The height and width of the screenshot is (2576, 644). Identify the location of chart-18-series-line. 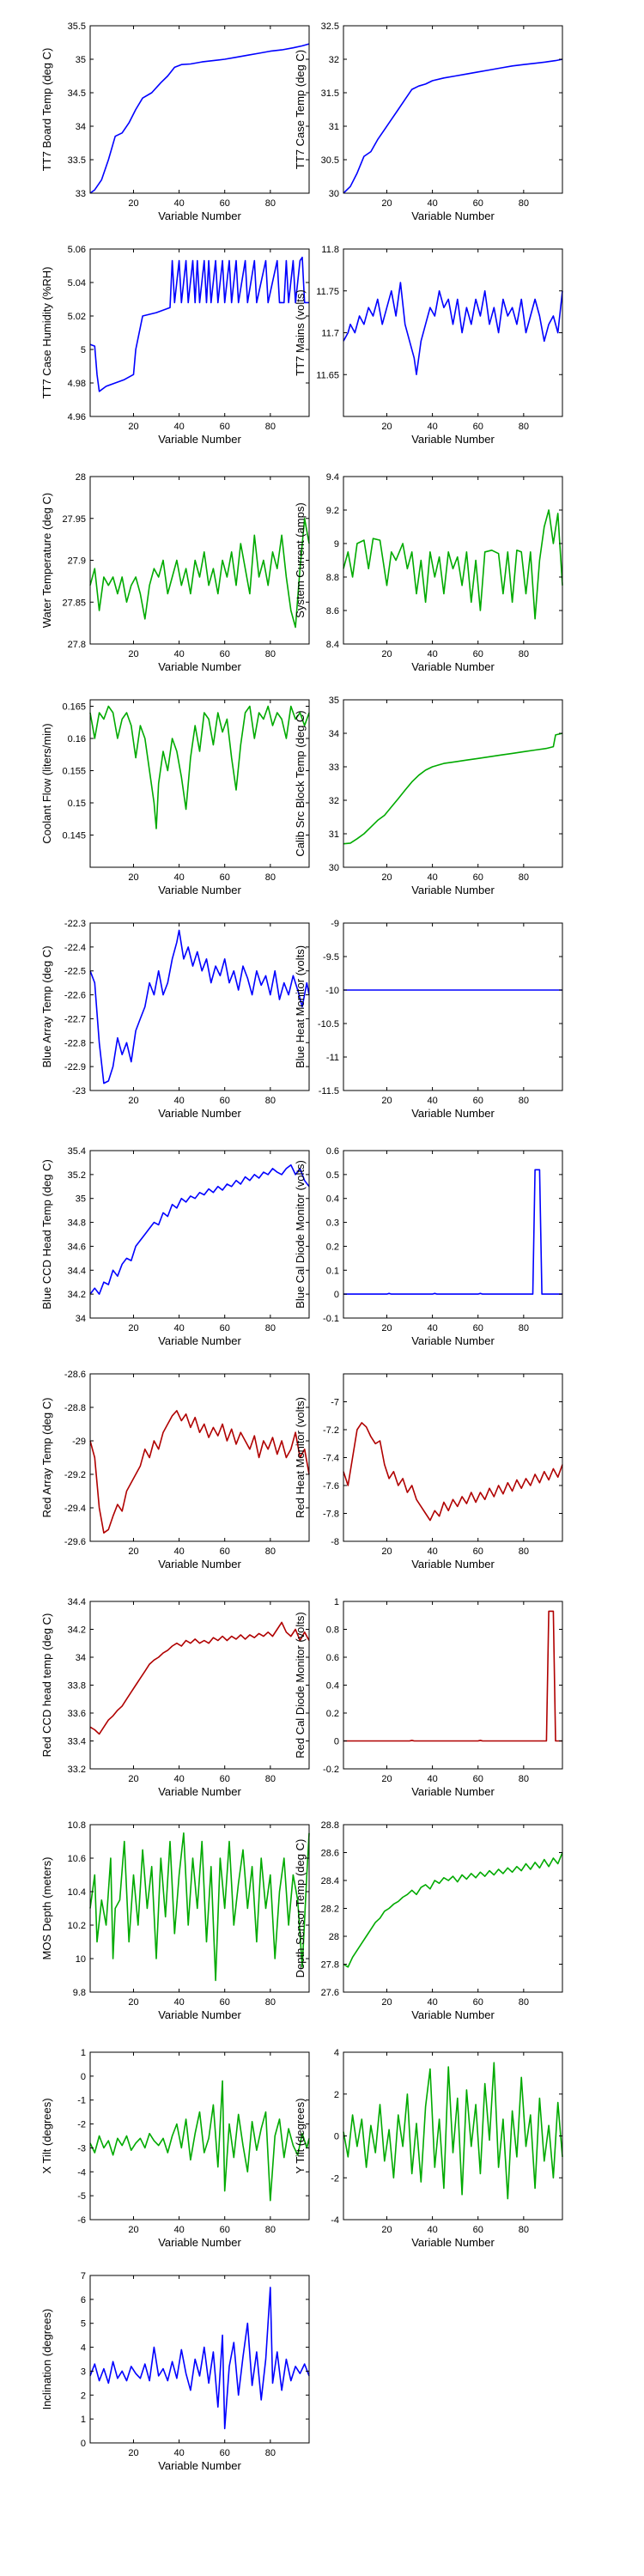
(453, 1910).